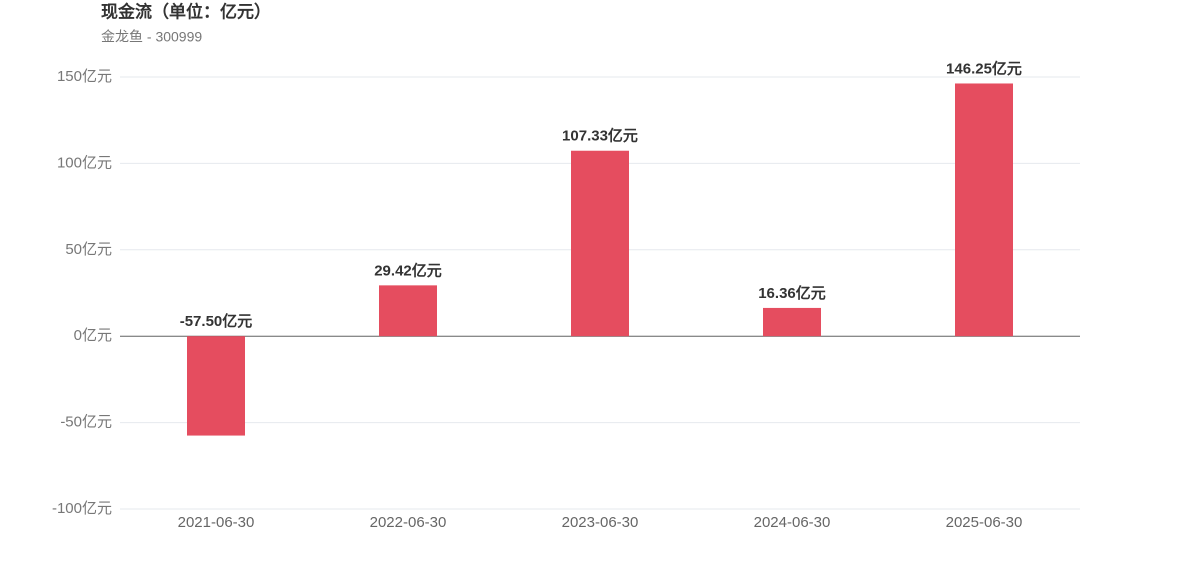  Describe the element at coordinates (408, 270) in the screenshot. I see `value-label: 29.42亿元` at that location.